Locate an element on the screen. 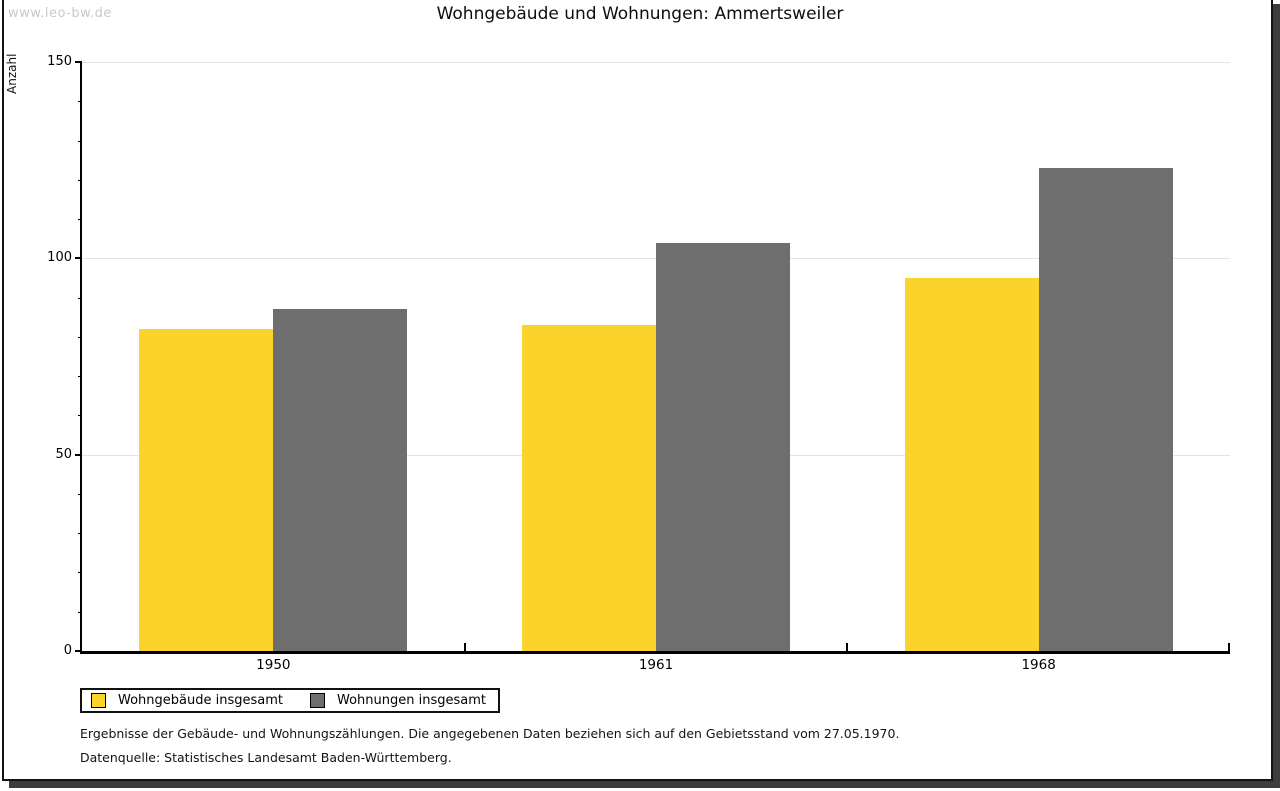 This screenshot has width=1280, height=791. bar-1950-series1 is located at coordinates (340, 480).